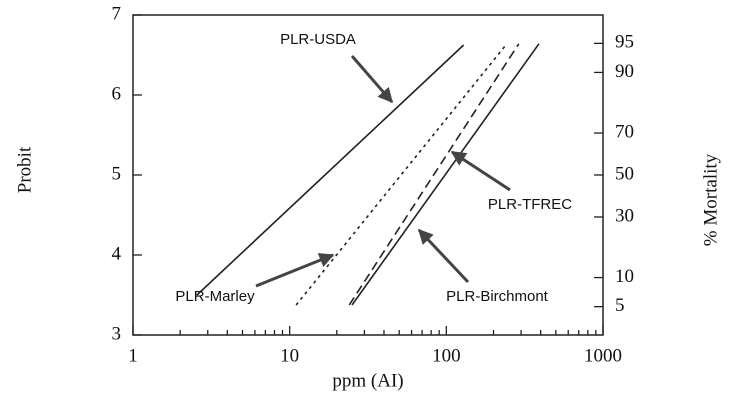 The width and height of the screenshot is (732, 404). Describe the element at coordinates (624, 173) in the screenshot. I see `y2-tick-label: 50` at that location.